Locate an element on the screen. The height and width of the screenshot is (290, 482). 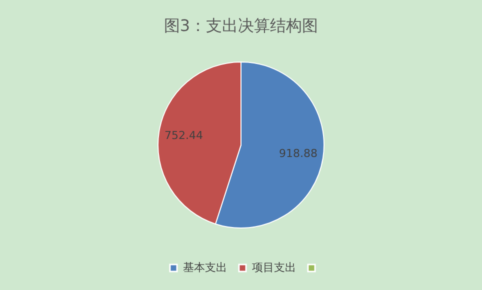
chart-title: 图3：支出决算结构图 is located at coordinates (241, 25).